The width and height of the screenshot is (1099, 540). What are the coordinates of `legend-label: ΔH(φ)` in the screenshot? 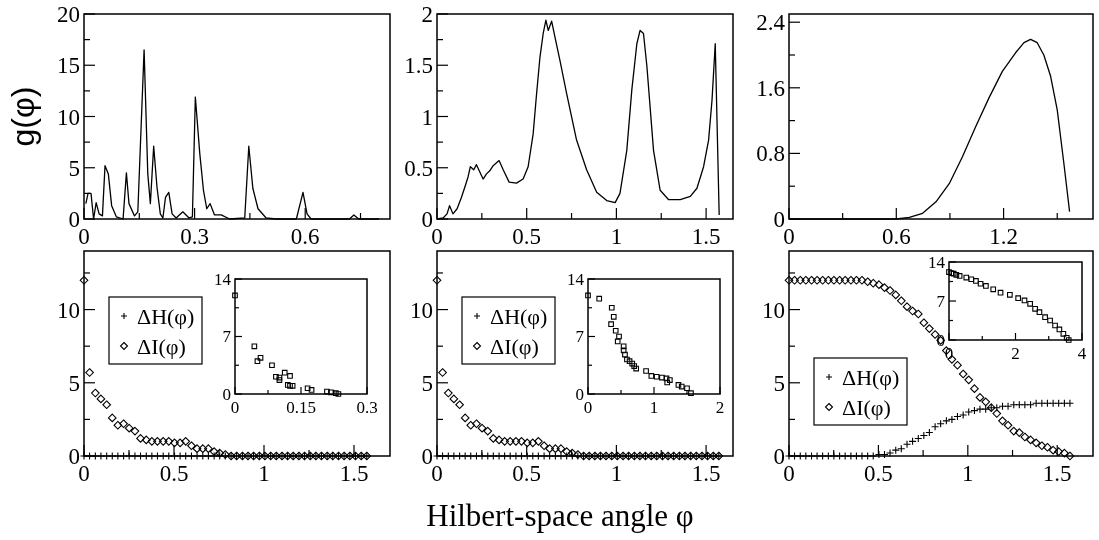 It's located at (166, 316).